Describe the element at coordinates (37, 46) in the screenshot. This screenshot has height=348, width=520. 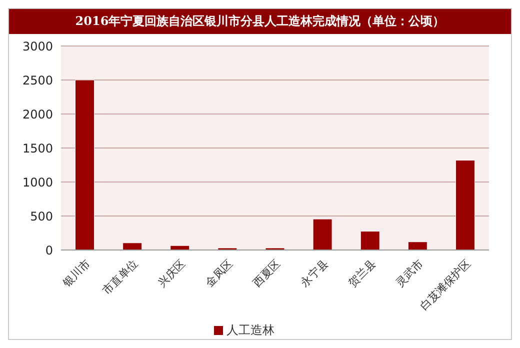
I see `y-tick-label: 3000` at that location.